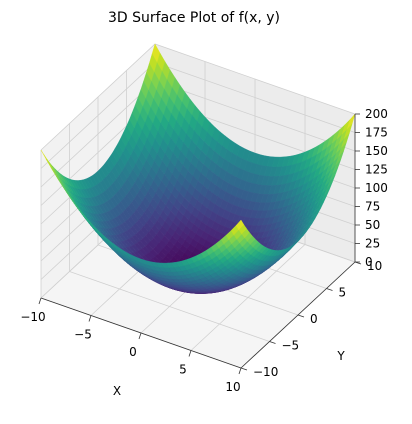 The height and width of the screenshot is (424, 412). What do you see at coordinates (376, 133) in the screenshot?
I see `z-tick-label: 175` at bounding box center [376, 133].